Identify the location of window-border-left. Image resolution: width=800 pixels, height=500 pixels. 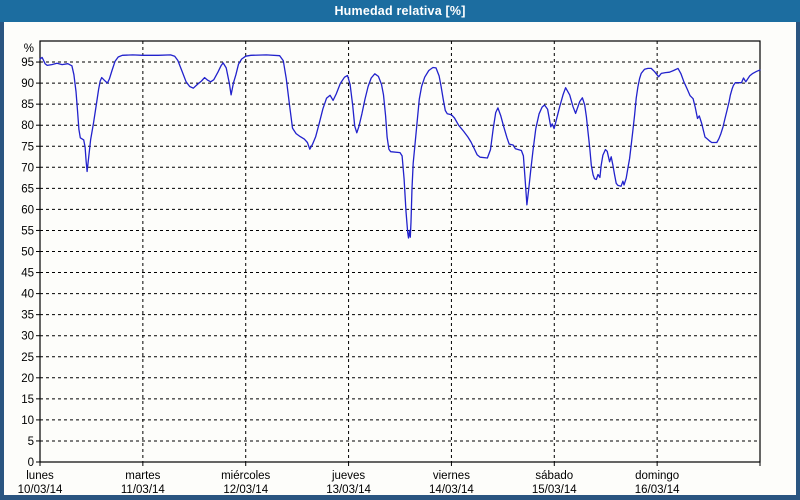
(2, 261).